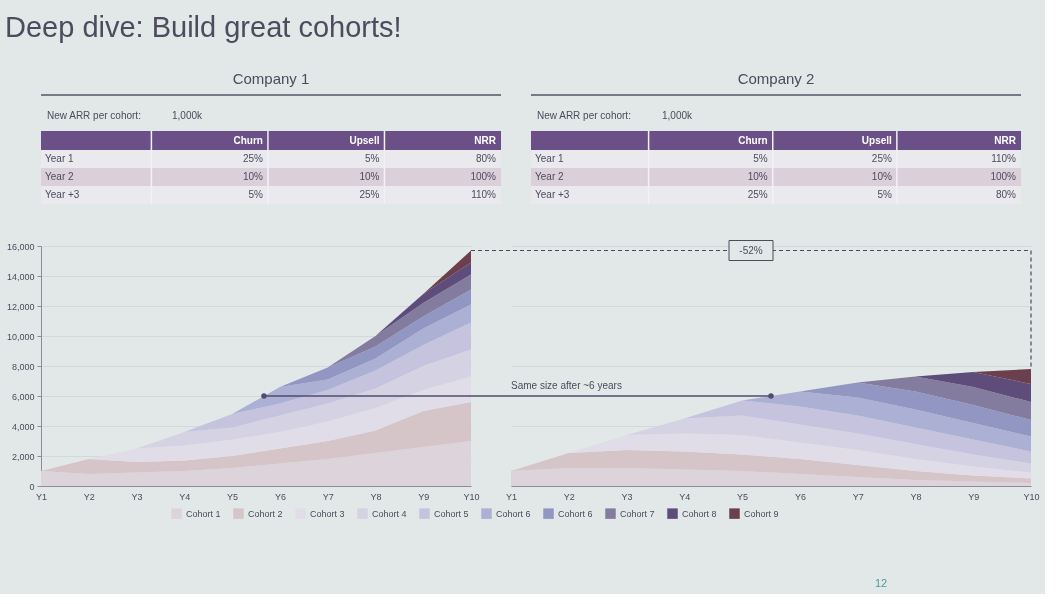  What do you see at coordinates (637, 513) in the screenshot?
I see `legend-label: Cohort 7` at bounding box center [637, 513].